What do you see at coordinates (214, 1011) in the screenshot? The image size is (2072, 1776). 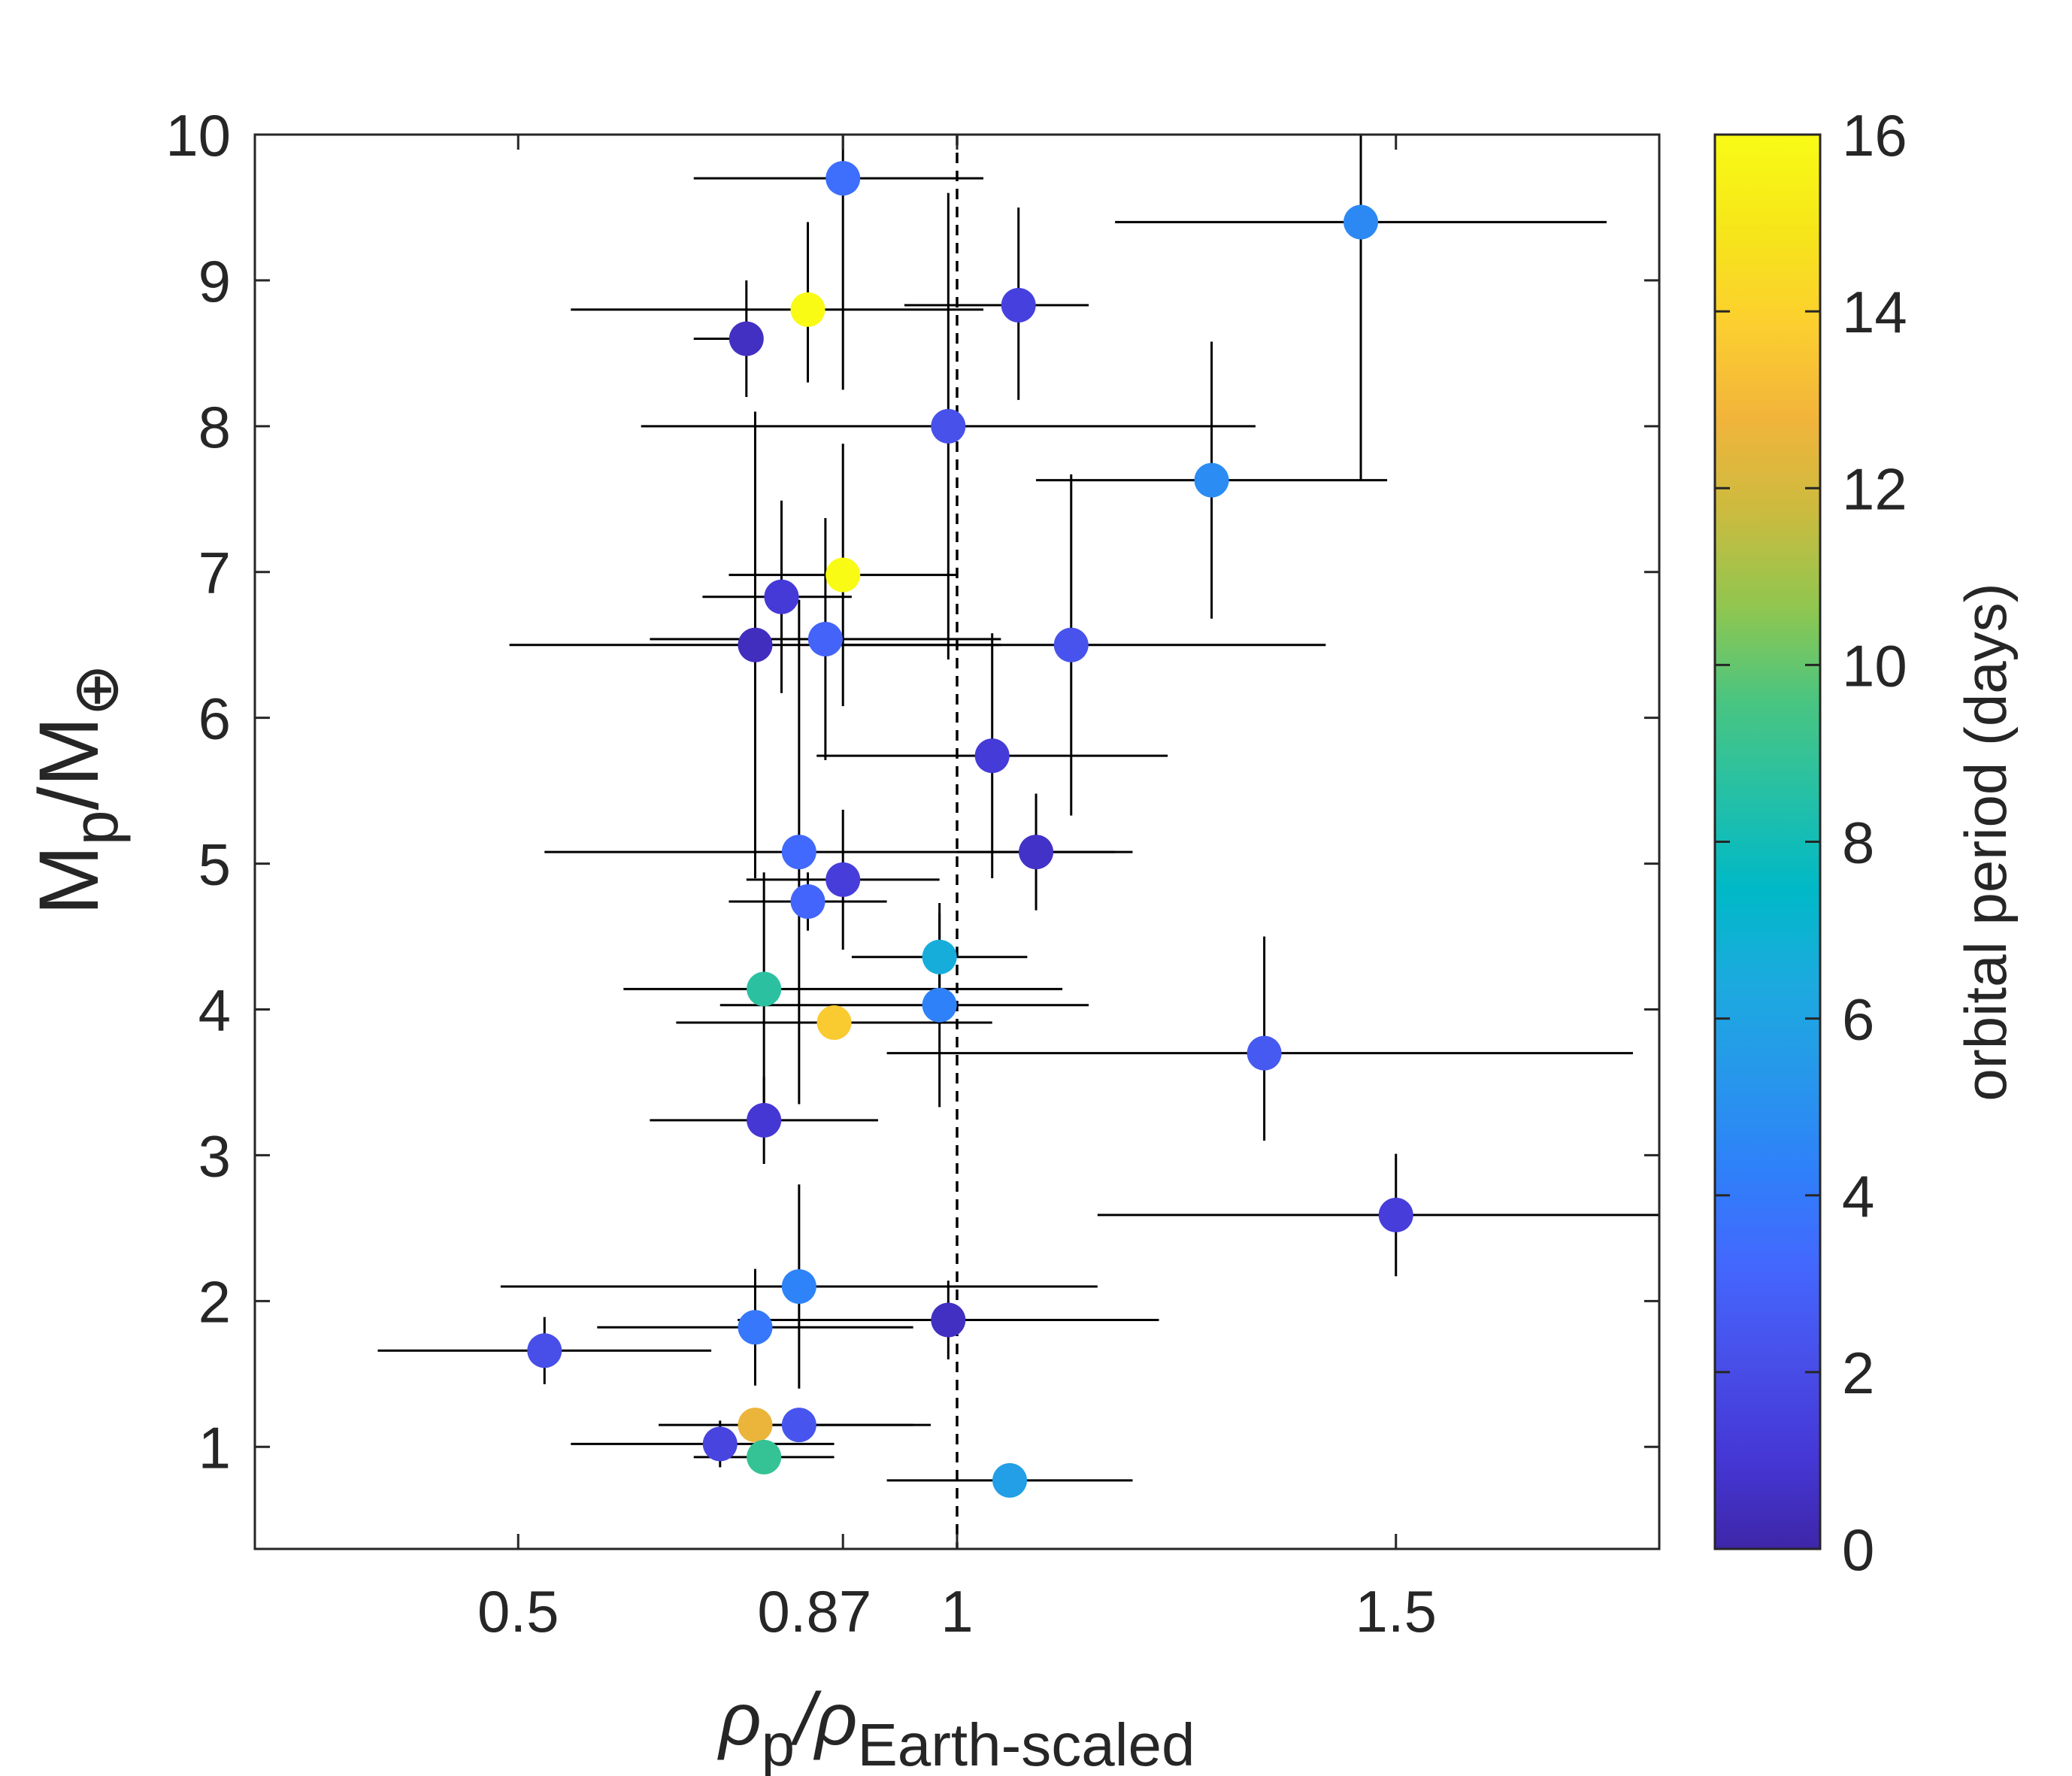 I see `y-tick-label-3: 4` at bounding box center [214, 1011].